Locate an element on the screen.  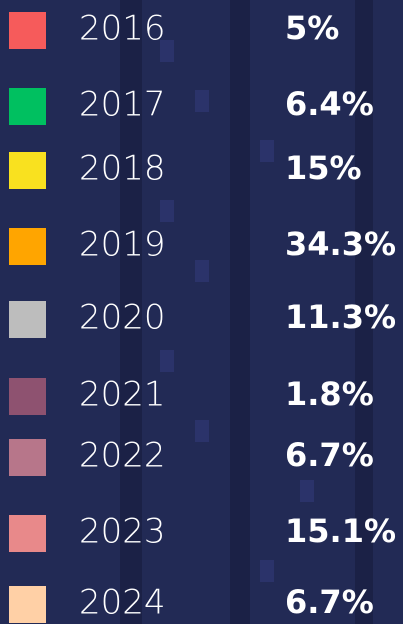
year-label: 2017 is located at coordinates (122, 105).